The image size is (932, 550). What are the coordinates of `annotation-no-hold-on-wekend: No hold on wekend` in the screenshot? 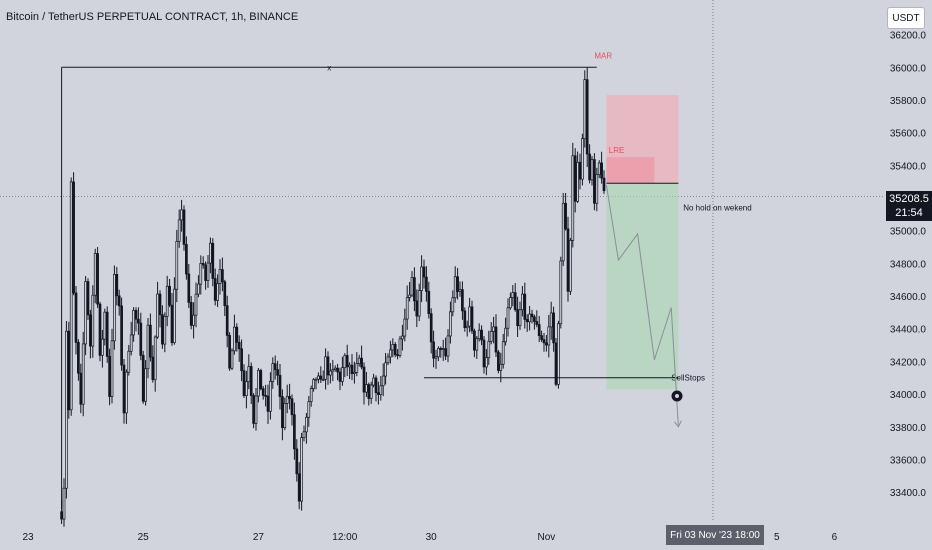 It's located at (717, 207).